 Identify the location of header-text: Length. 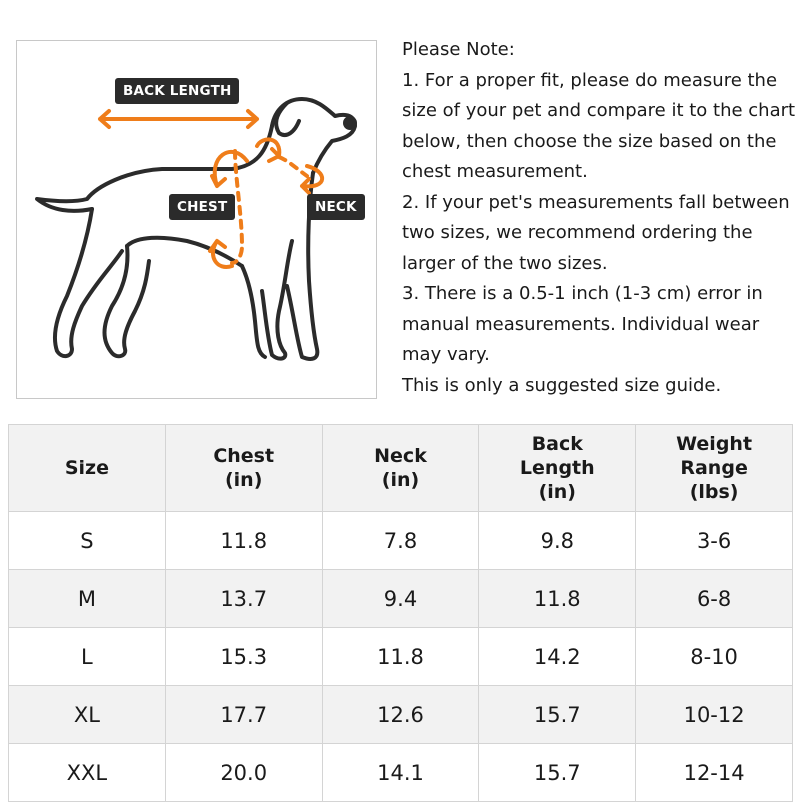
(557, 468).